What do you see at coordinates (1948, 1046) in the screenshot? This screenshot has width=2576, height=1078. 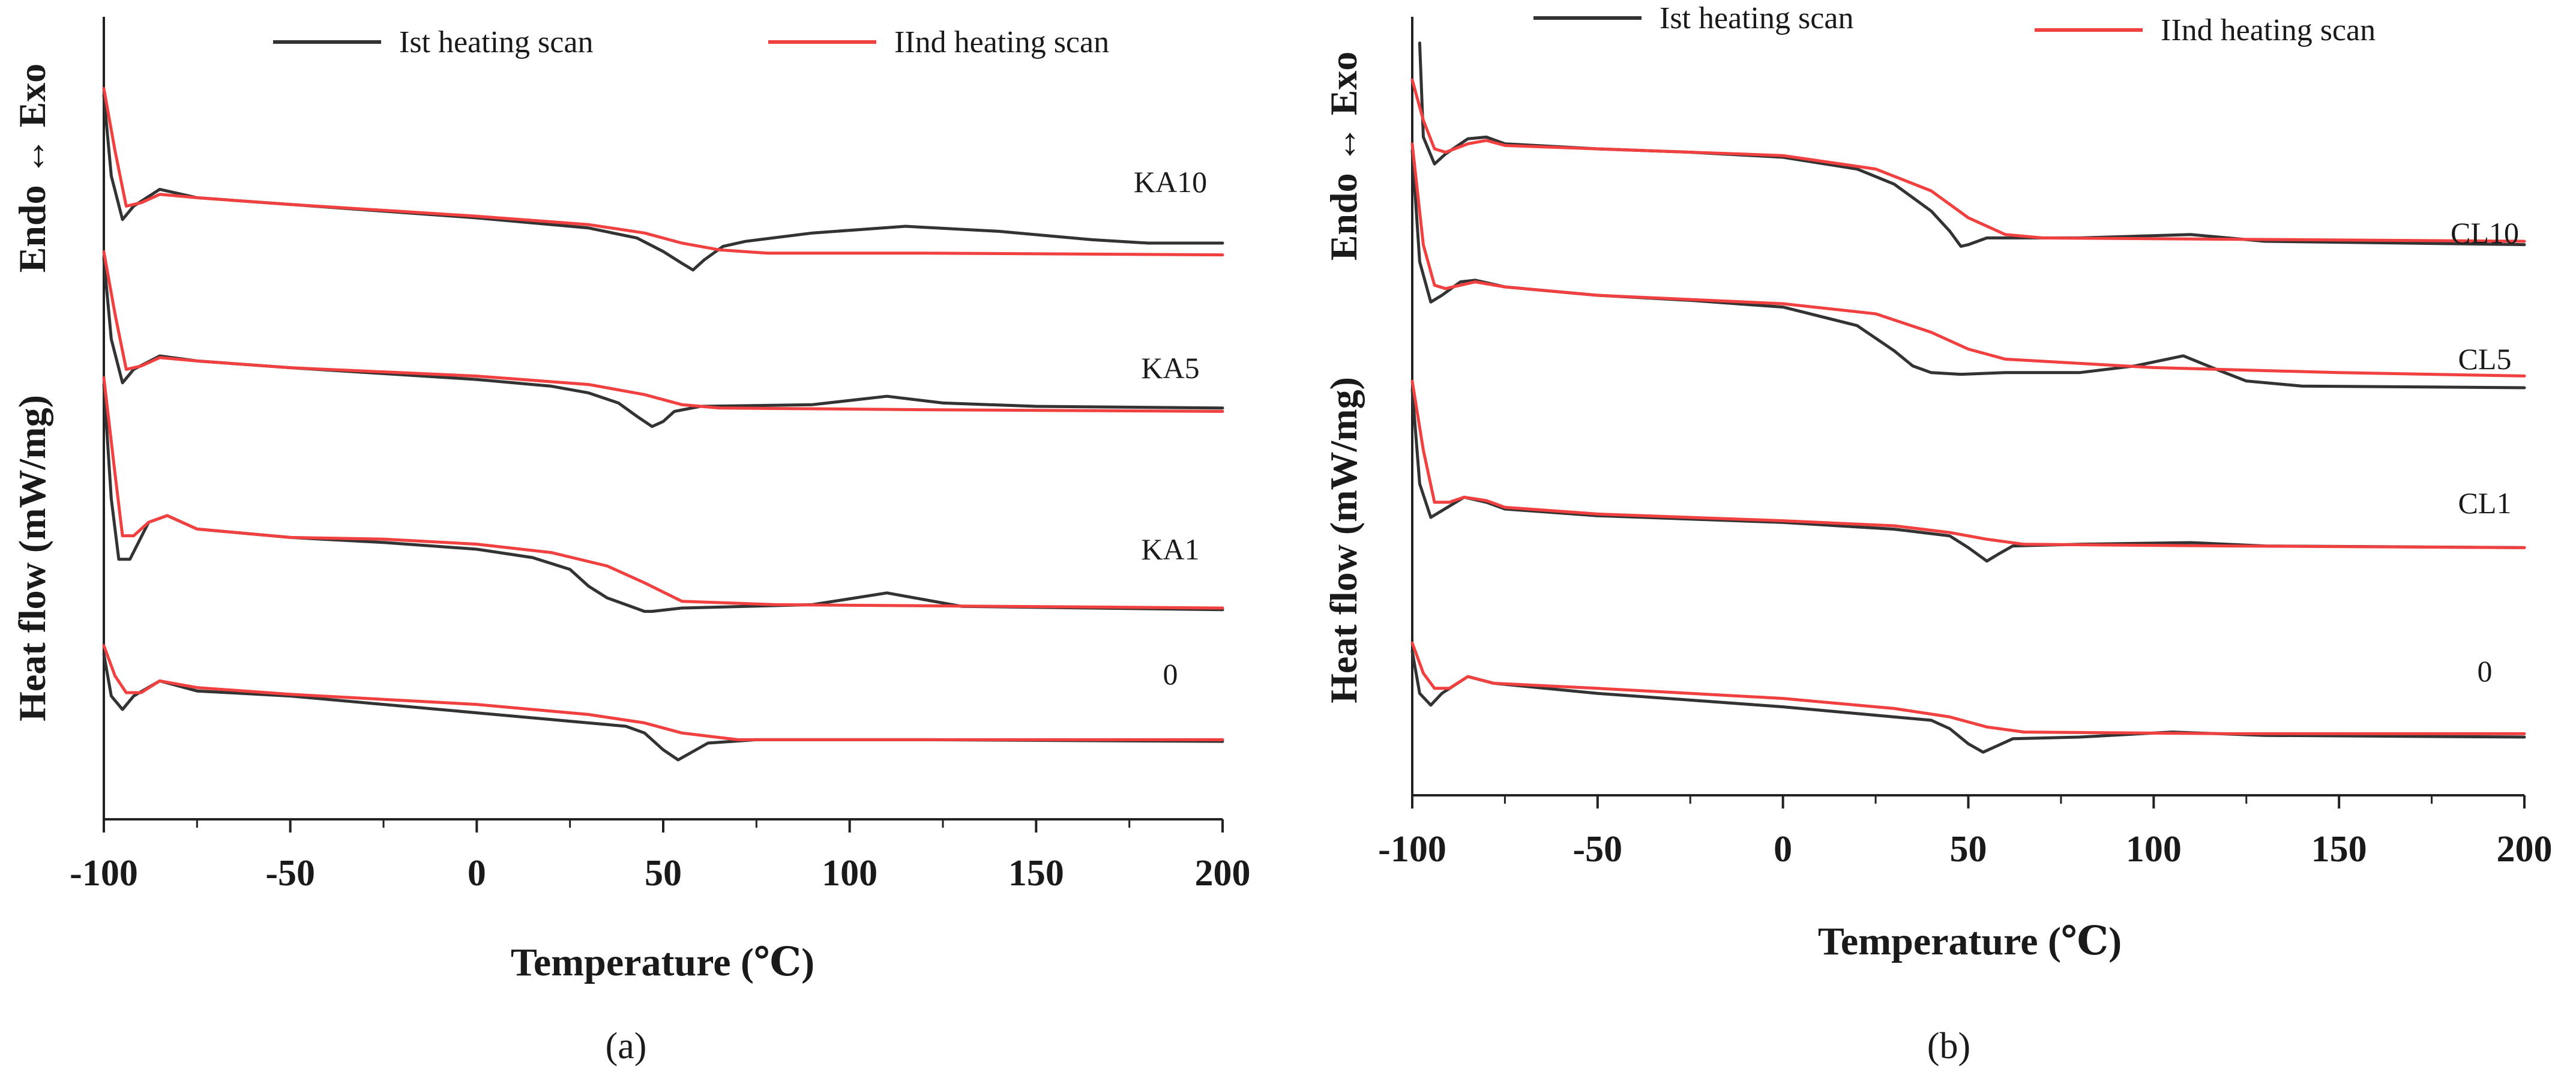 I see `panel-label: (b)` at bounding box center [1948, 1046].